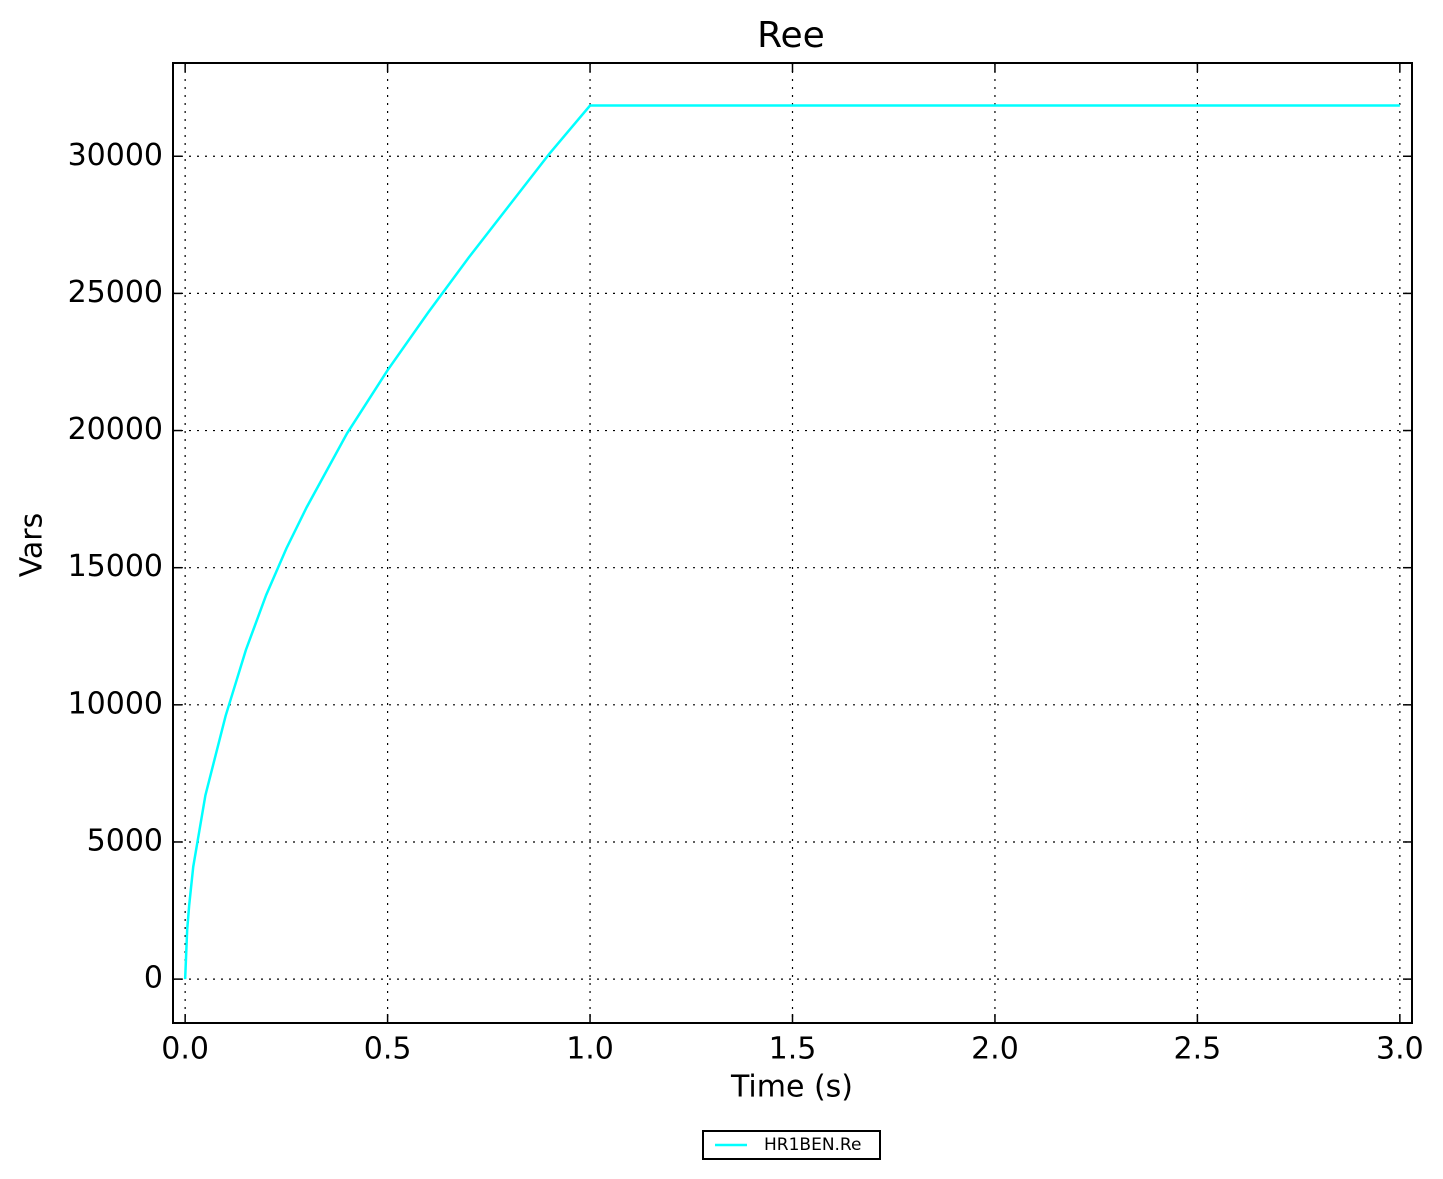 Image resolution: width=1443 pixels, height=1179 pixels. Describe the element at coordinates (115, 292) in the screenshot. I see `y-tick-label: 25000` at that location.